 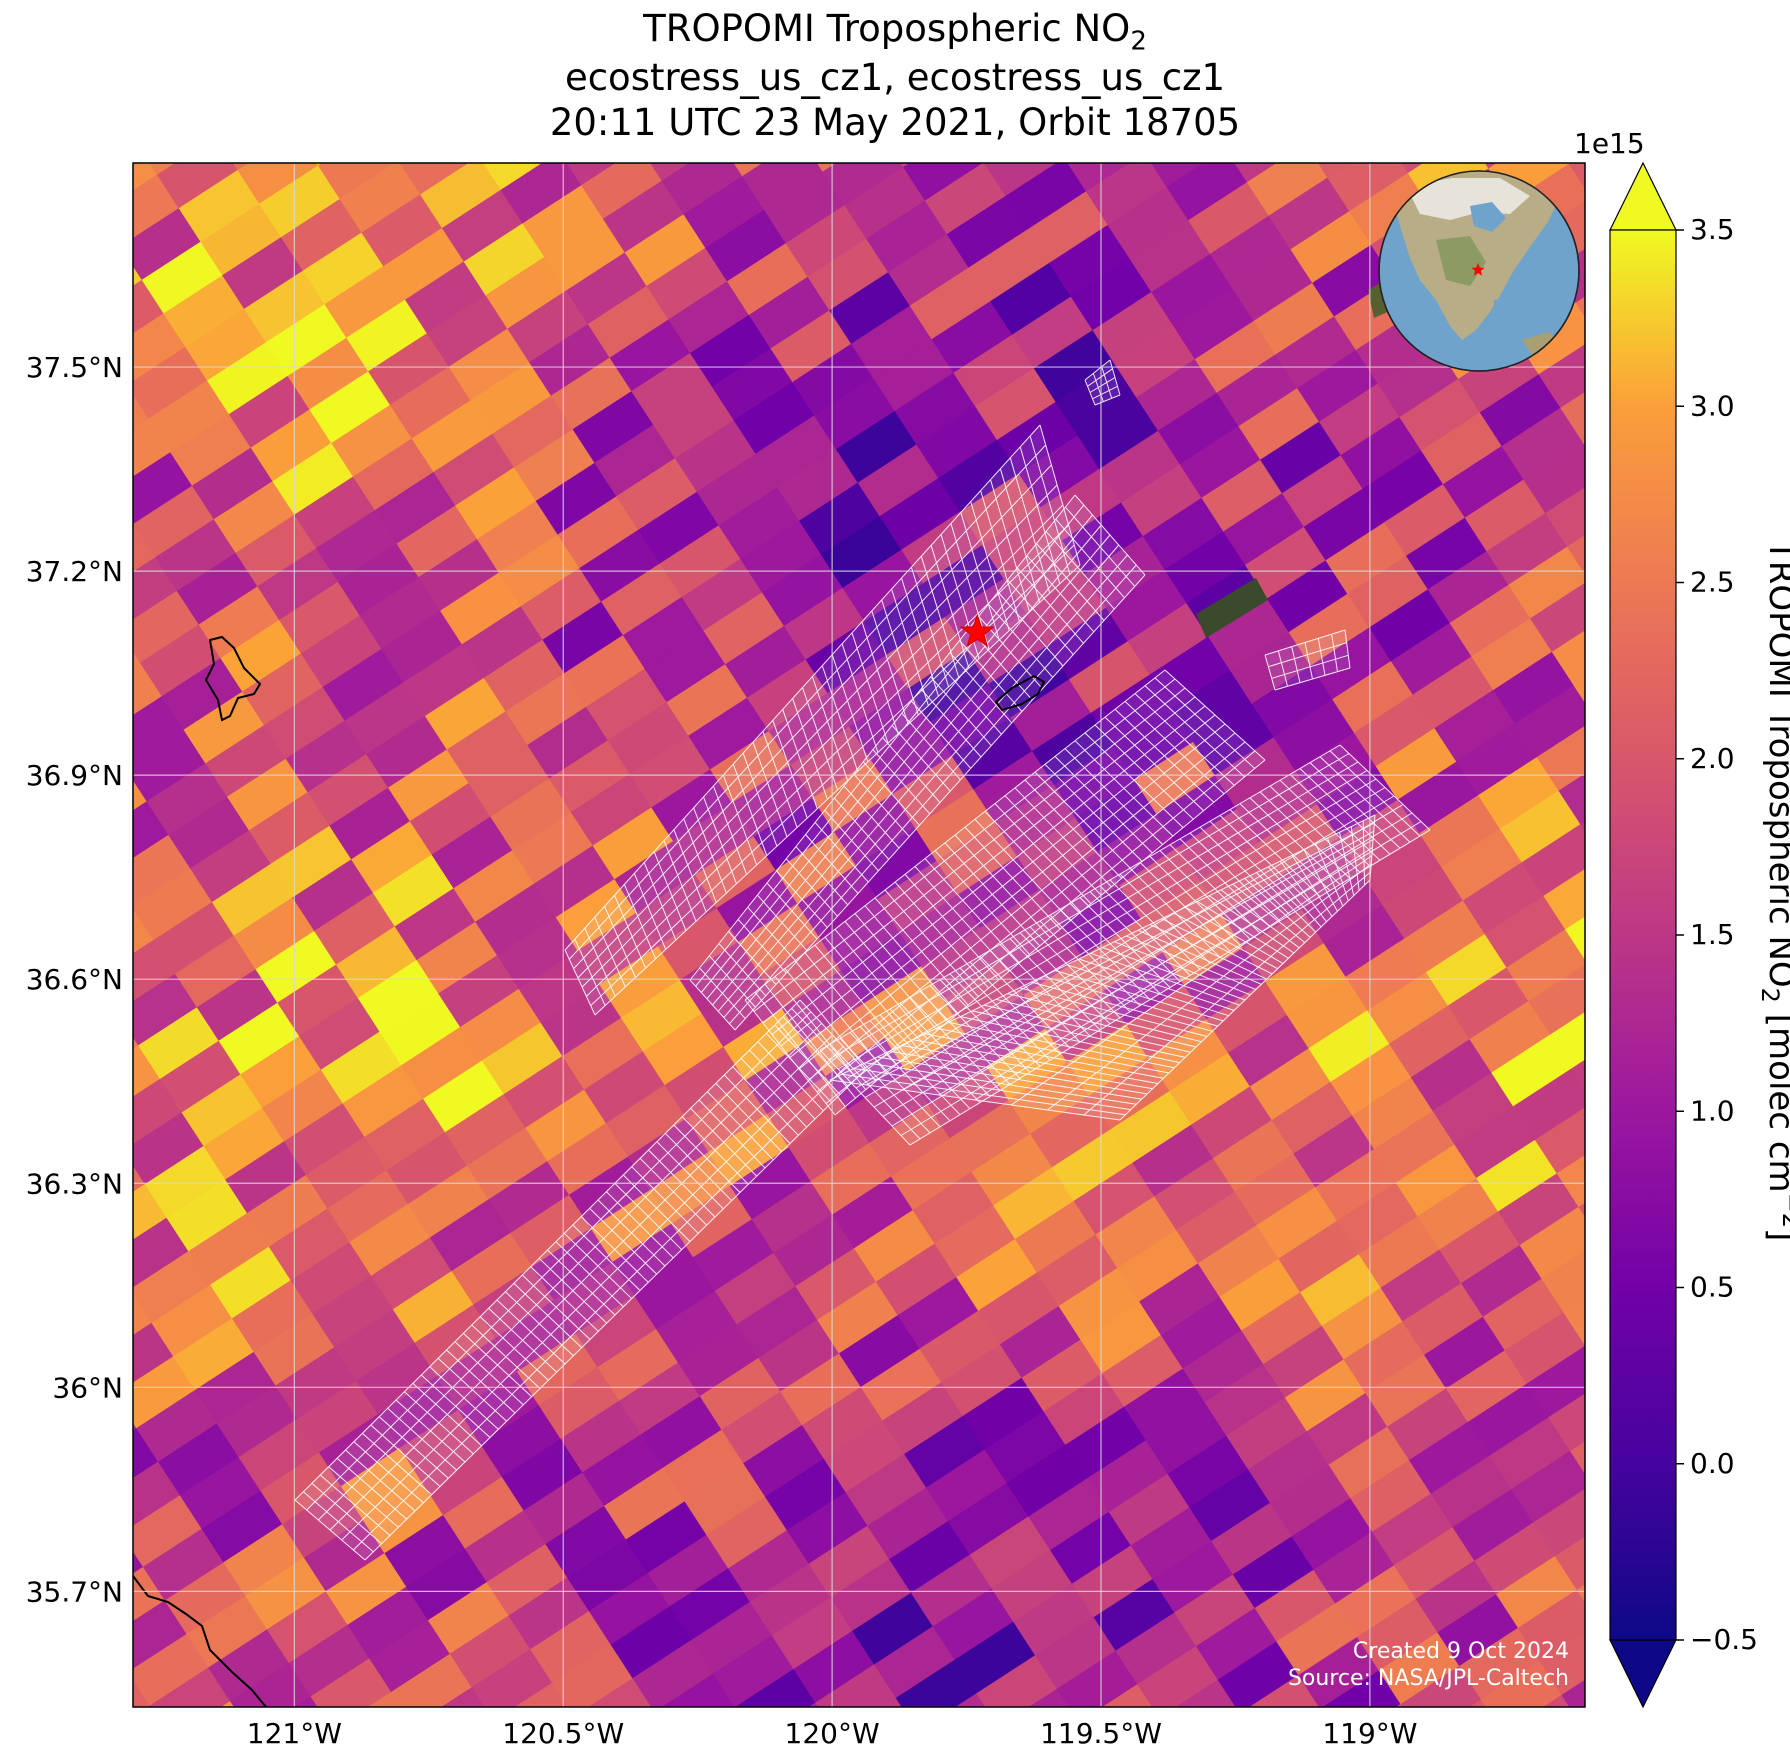 I want to click on mesh-swath-1-lines, so click(x=822, y=720).